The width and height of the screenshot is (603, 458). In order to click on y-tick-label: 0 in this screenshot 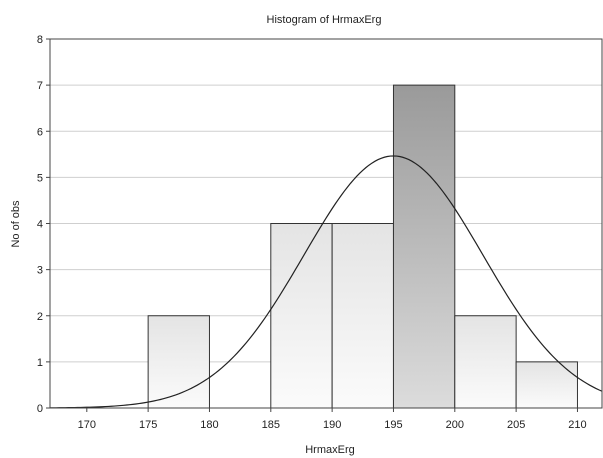, I will do `click(40, 409)`.